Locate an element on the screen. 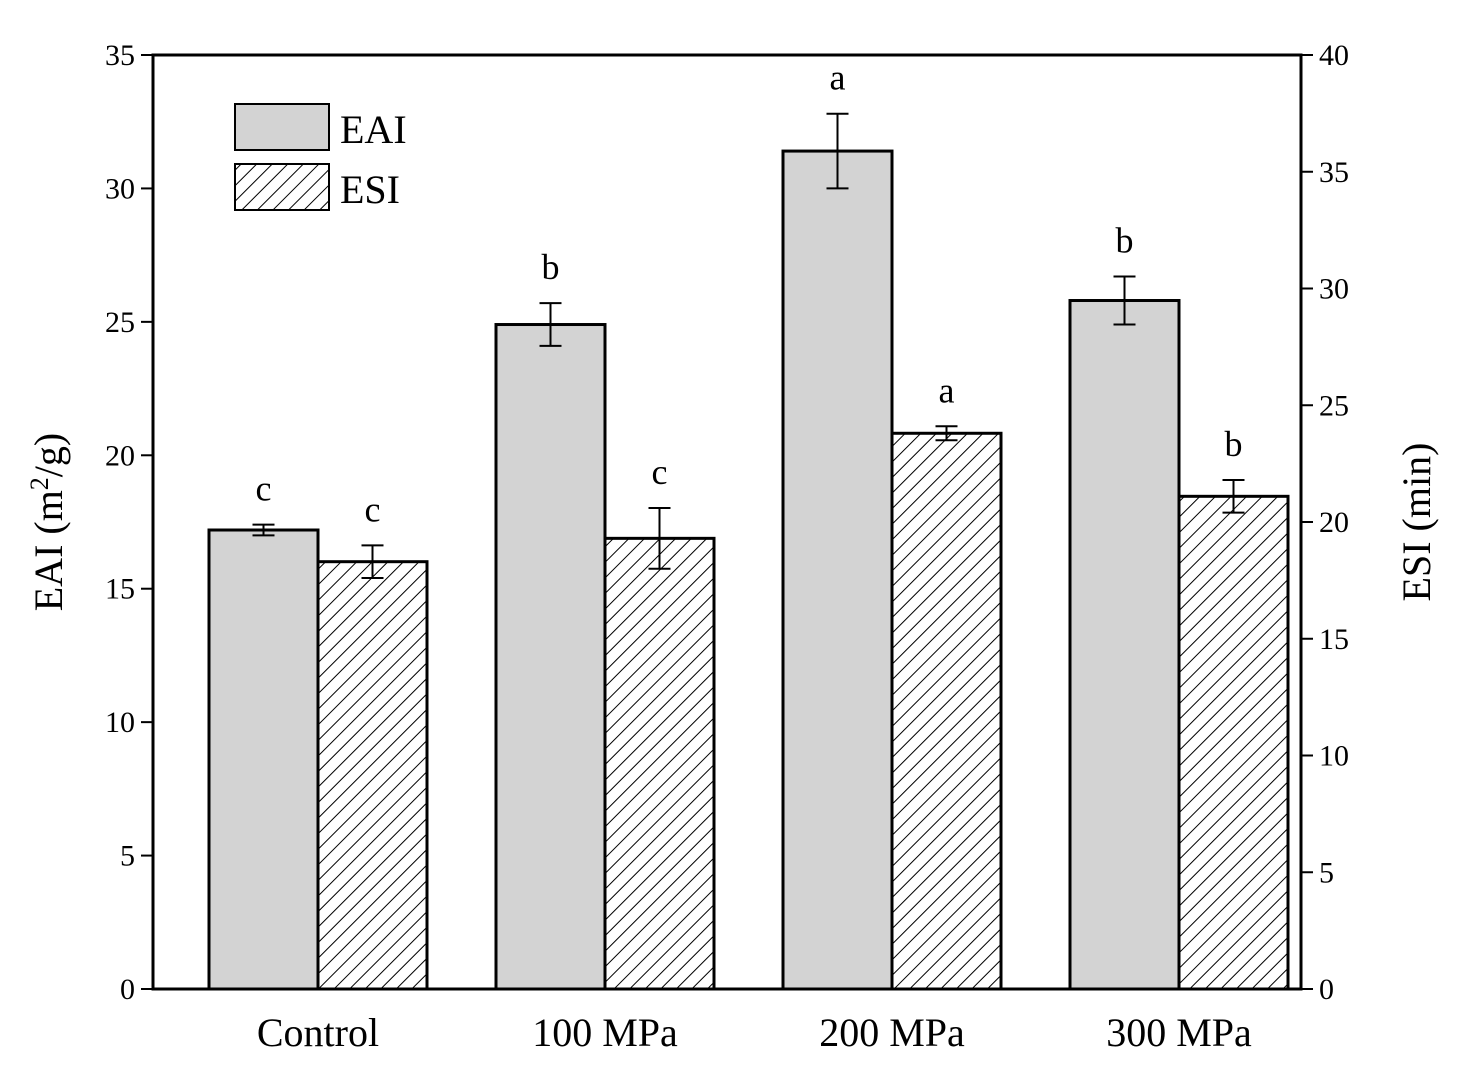  significance-label-esi-200-mpa: a is located at coordinates (947, 390).